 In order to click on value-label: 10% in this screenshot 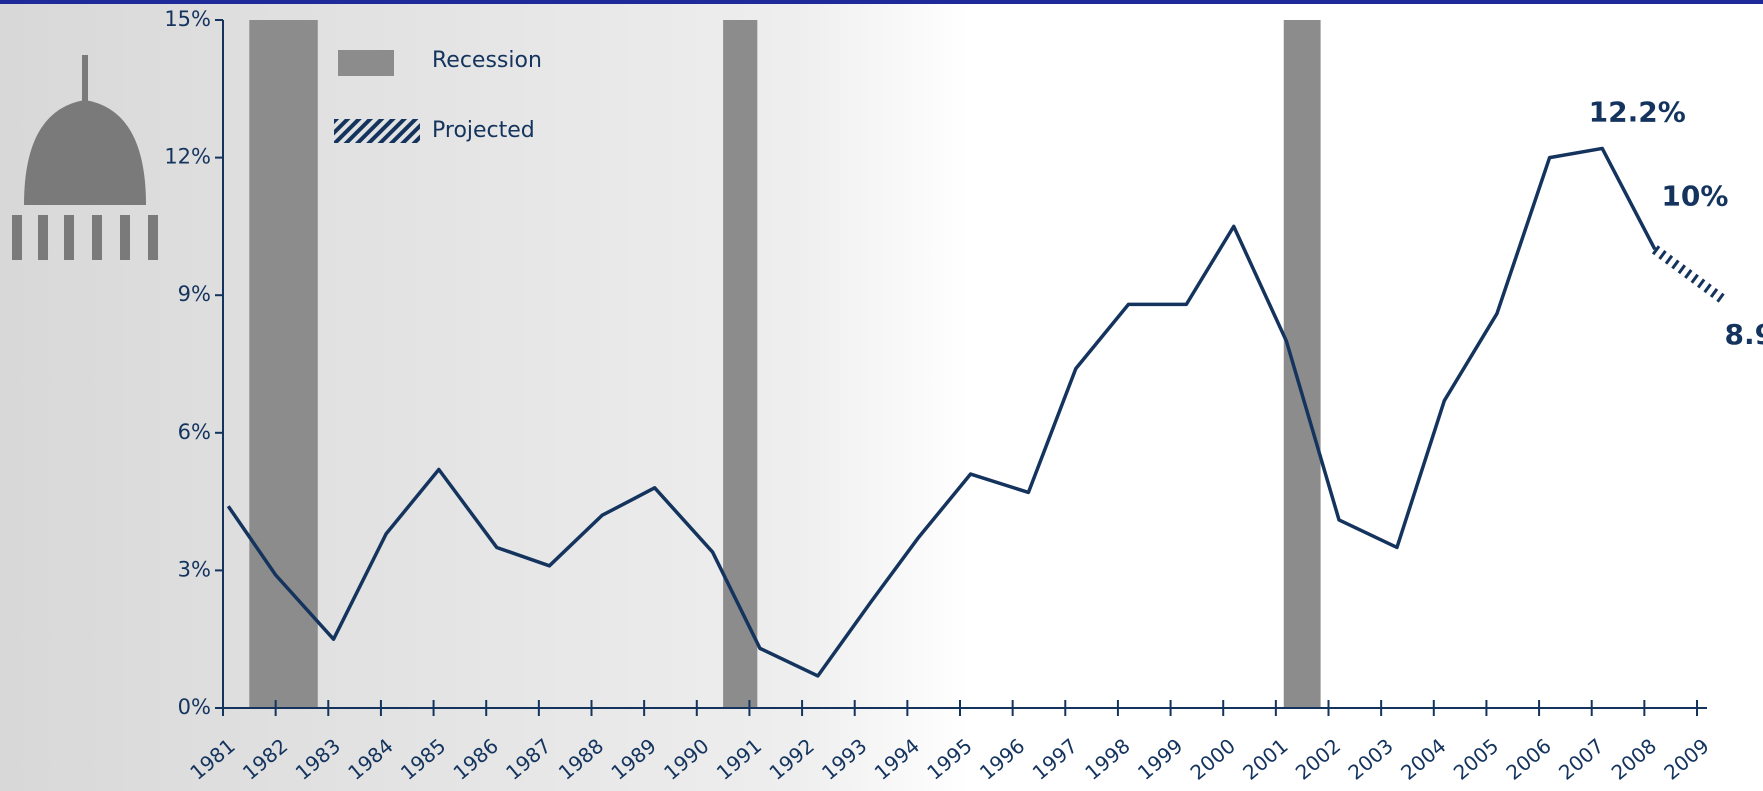, I will do `click(1694, 195)`.